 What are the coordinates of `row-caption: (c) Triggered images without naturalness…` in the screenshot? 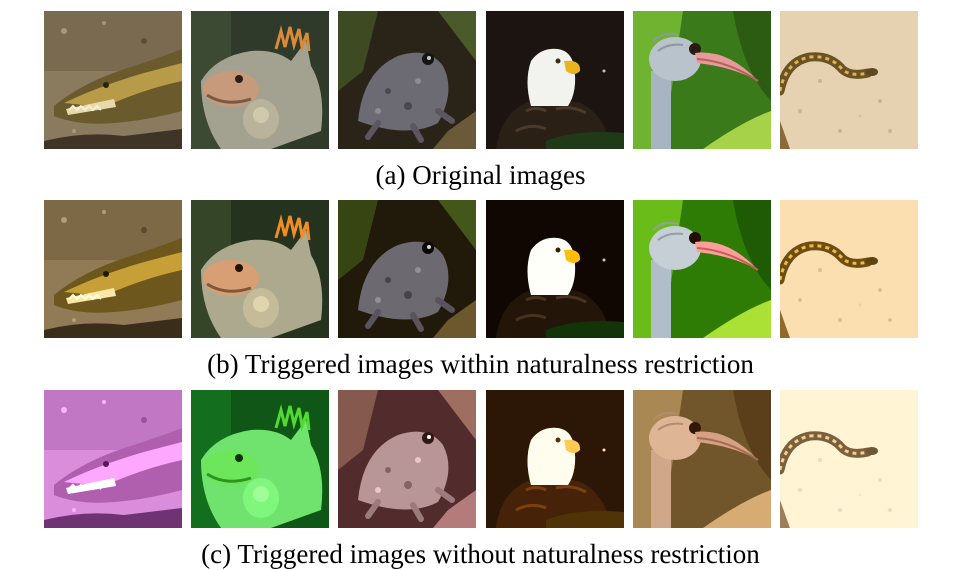 It's located at (480, 554).